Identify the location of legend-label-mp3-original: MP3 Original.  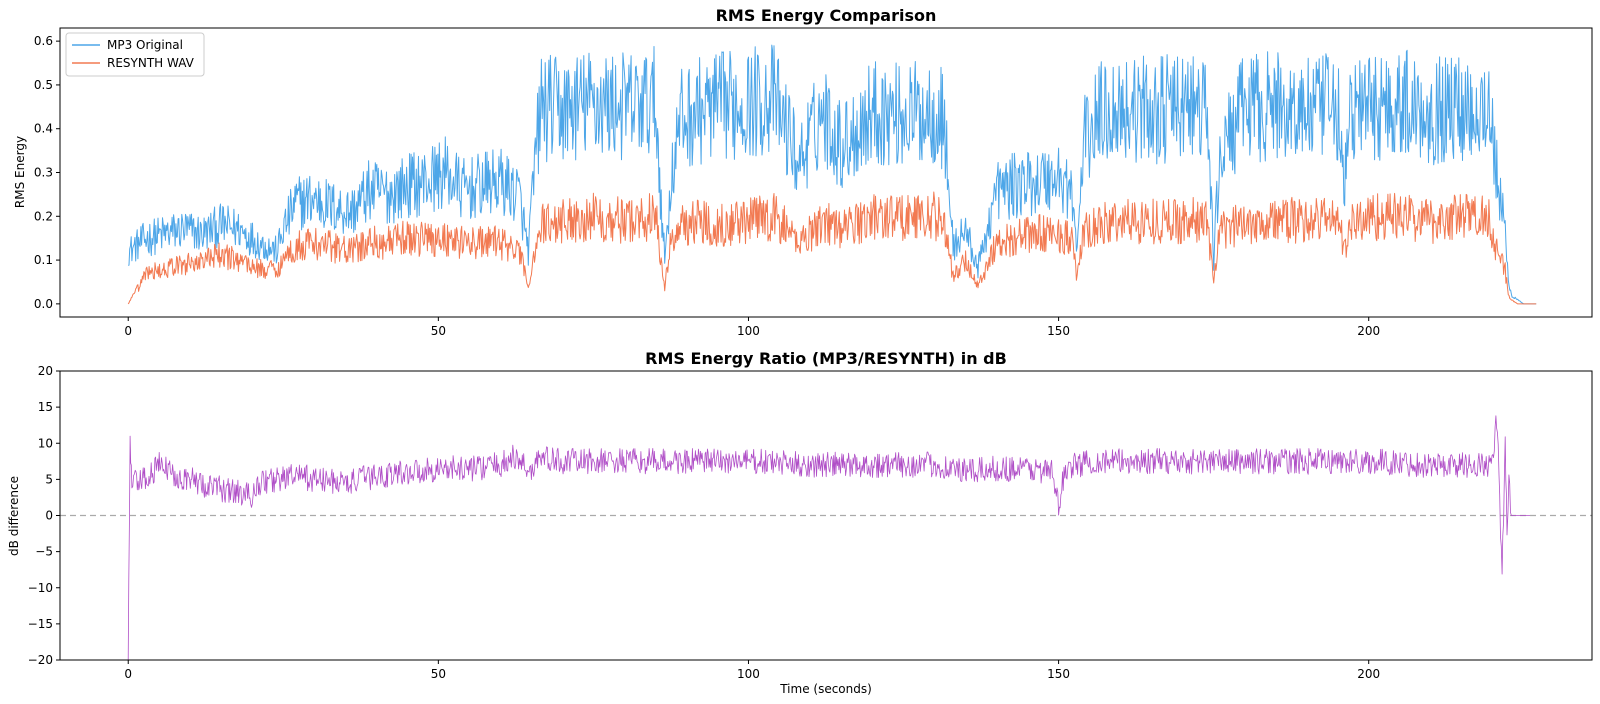
(145, 45).